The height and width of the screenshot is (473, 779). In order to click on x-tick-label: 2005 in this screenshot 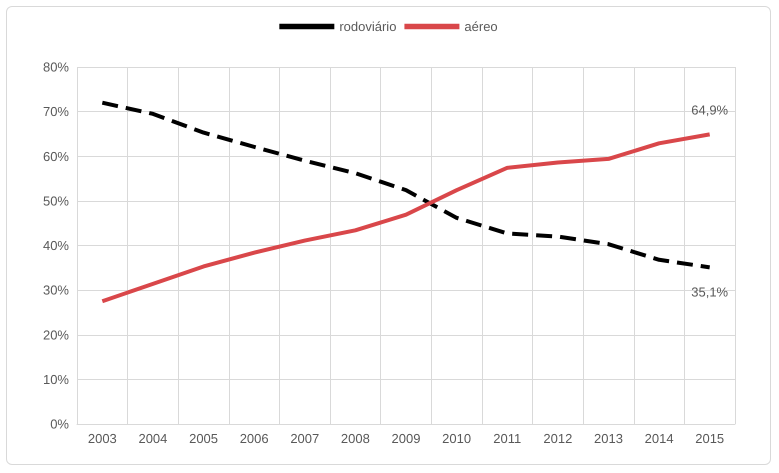, I will do `click(203, 438)`.